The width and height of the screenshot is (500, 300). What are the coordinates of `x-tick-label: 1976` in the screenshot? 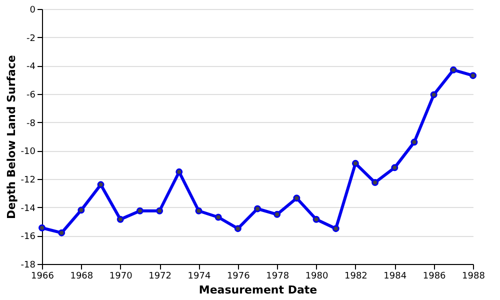 It's located at (238, 277).